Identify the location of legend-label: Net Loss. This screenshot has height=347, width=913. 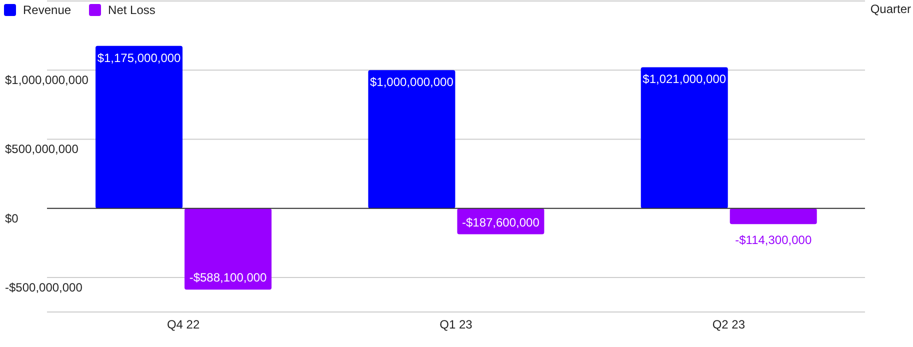
(132, 10).